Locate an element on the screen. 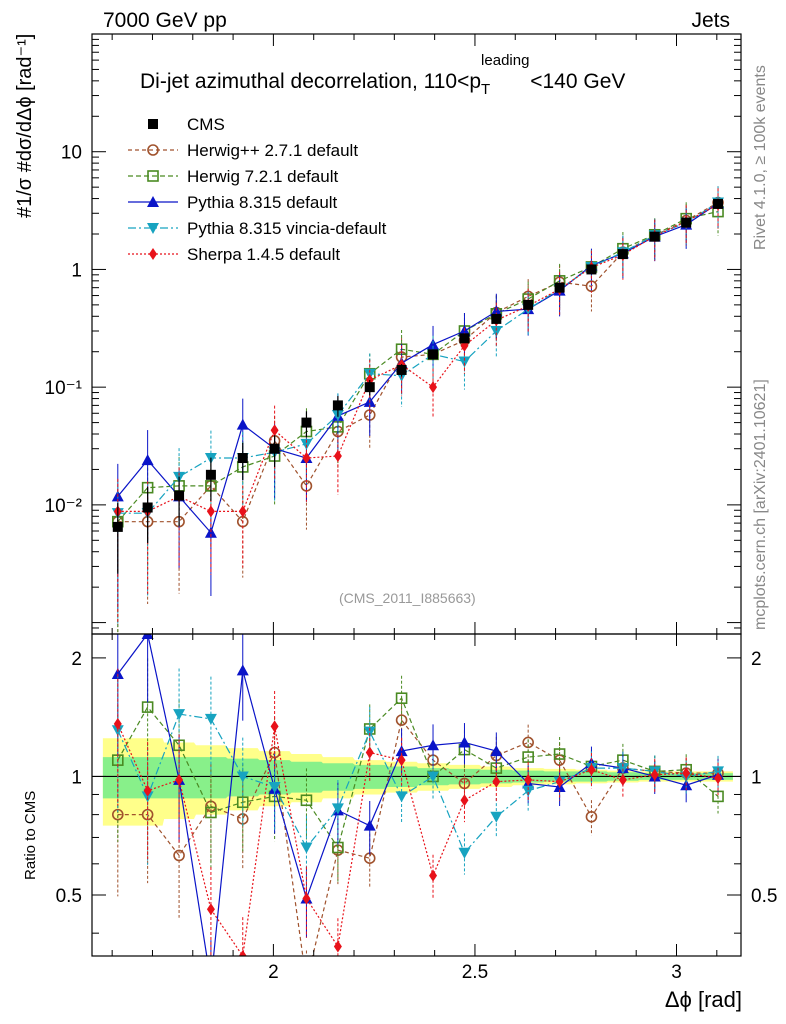  ratio-band-green is located at coordinates (417, 778).